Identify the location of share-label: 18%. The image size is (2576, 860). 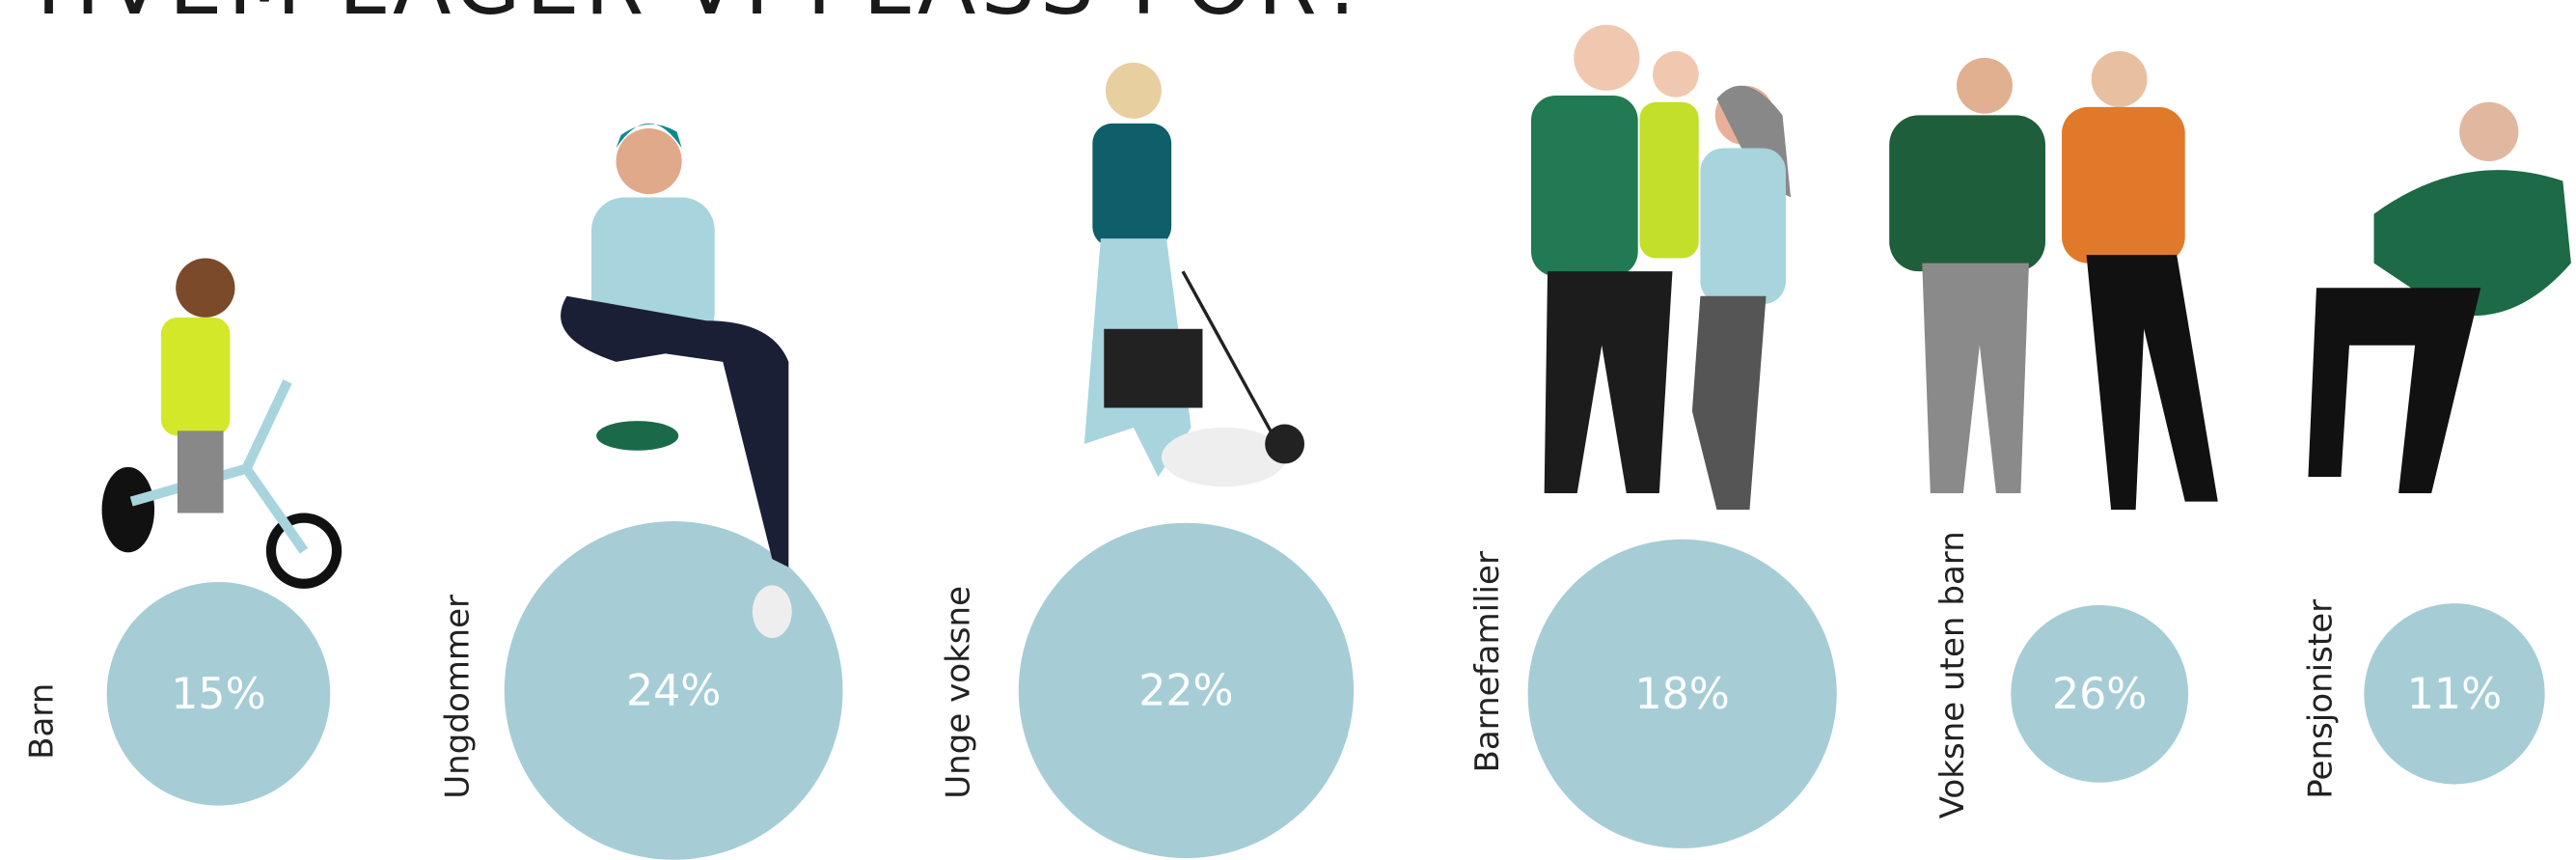
(1681, 694).